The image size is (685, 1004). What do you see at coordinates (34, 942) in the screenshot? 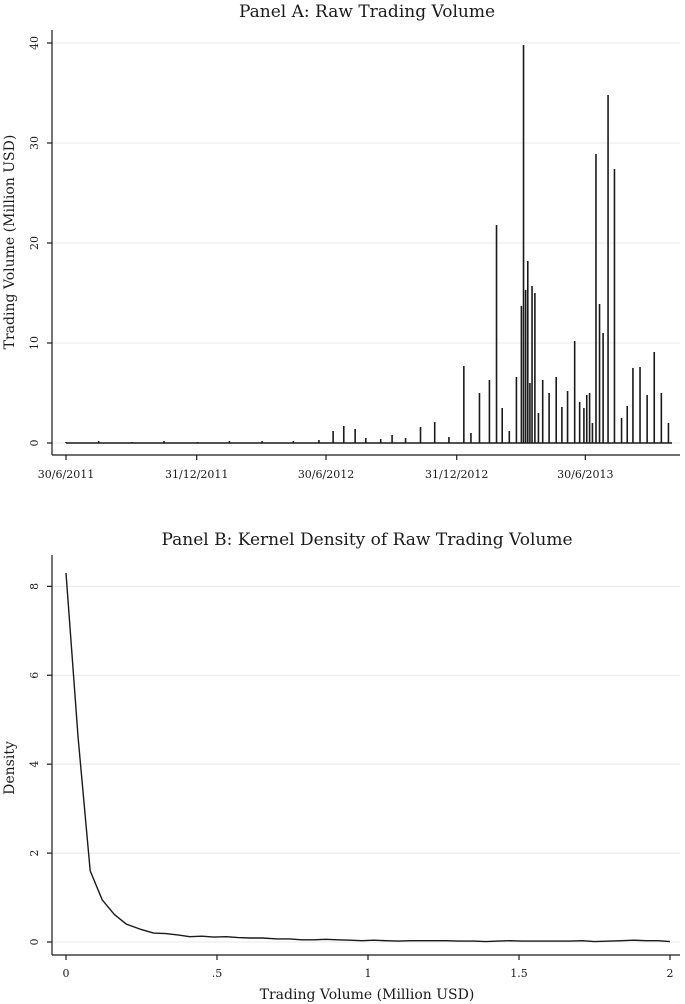
I see `panel-b-y-tick-label-0: 0` at bounding box center [34, 942].